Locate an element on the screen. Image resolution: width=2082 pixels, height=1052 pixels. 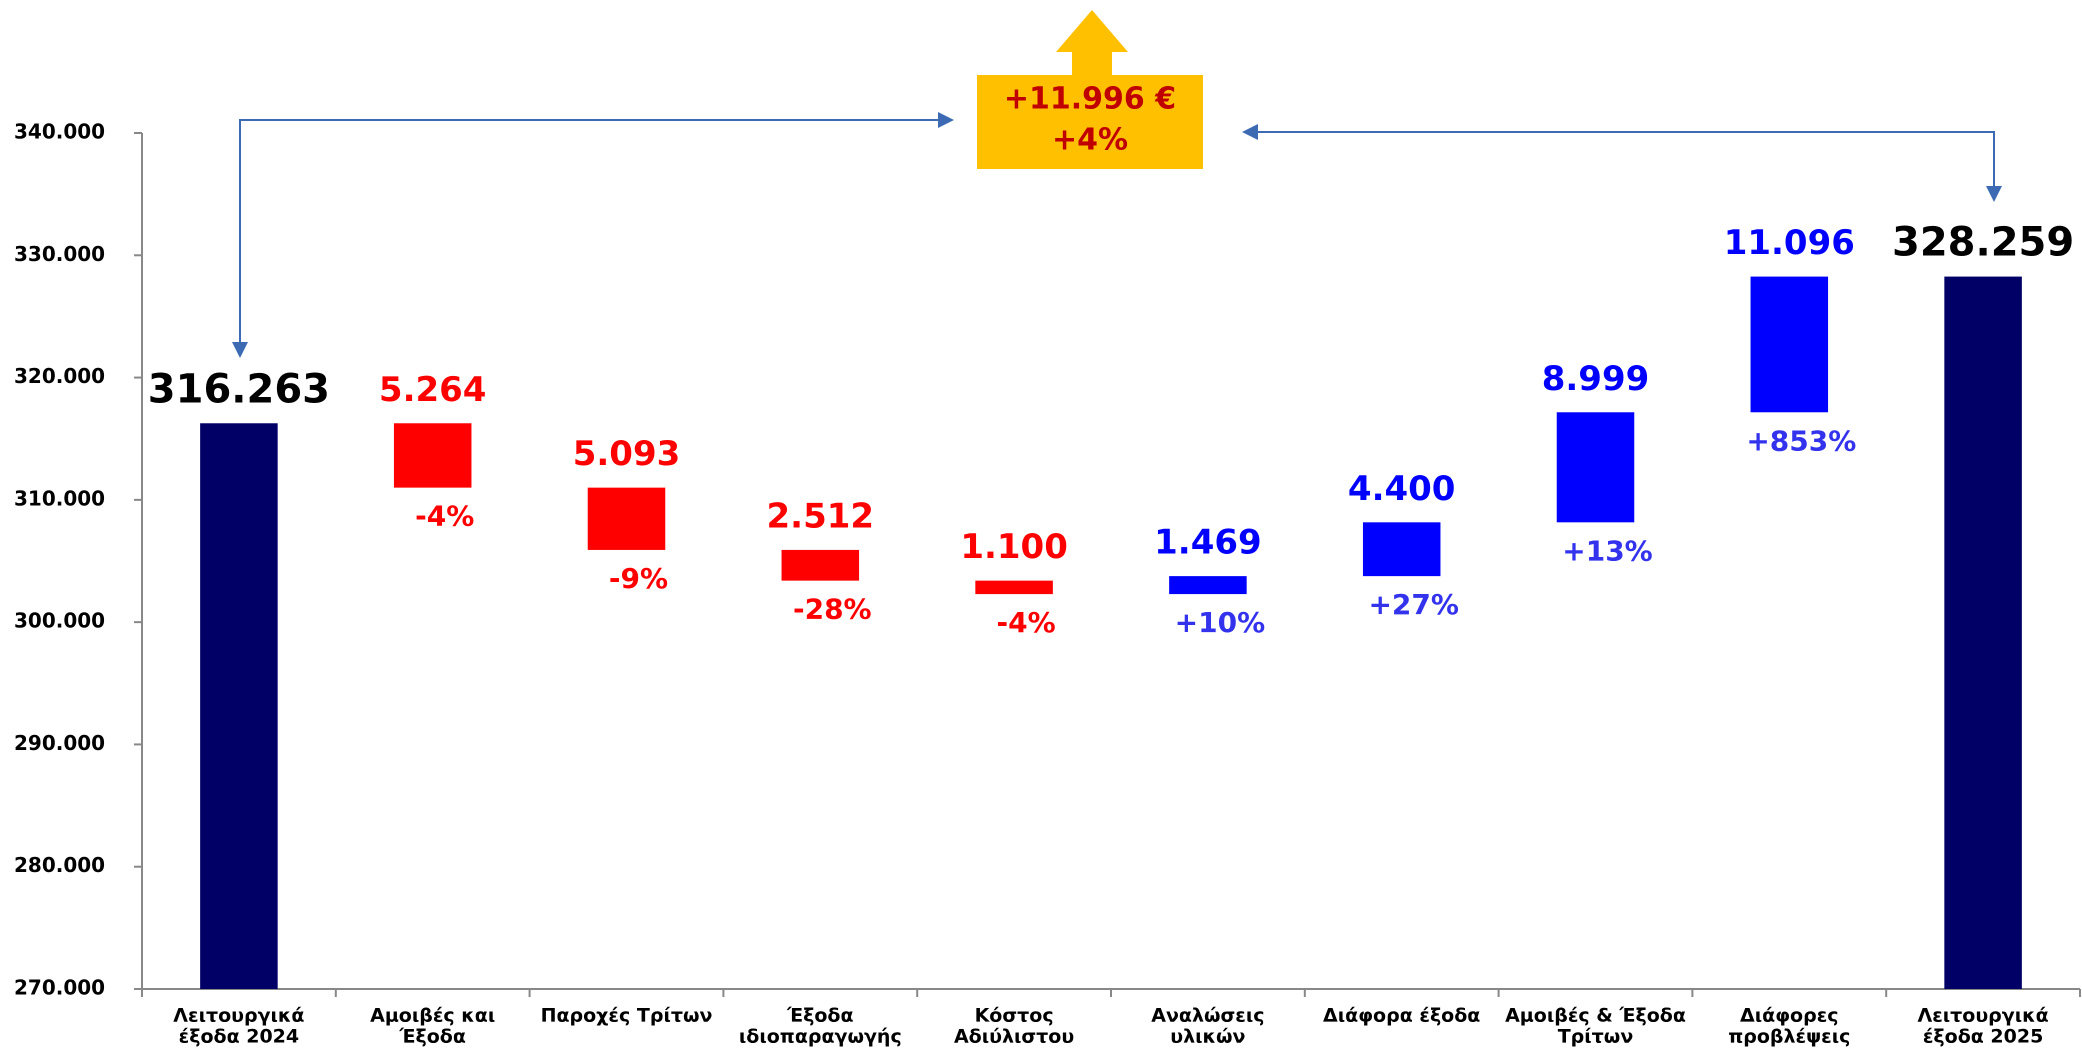
x-tick-label: Αναλώσεις is located at coordinates (1207, 1016).